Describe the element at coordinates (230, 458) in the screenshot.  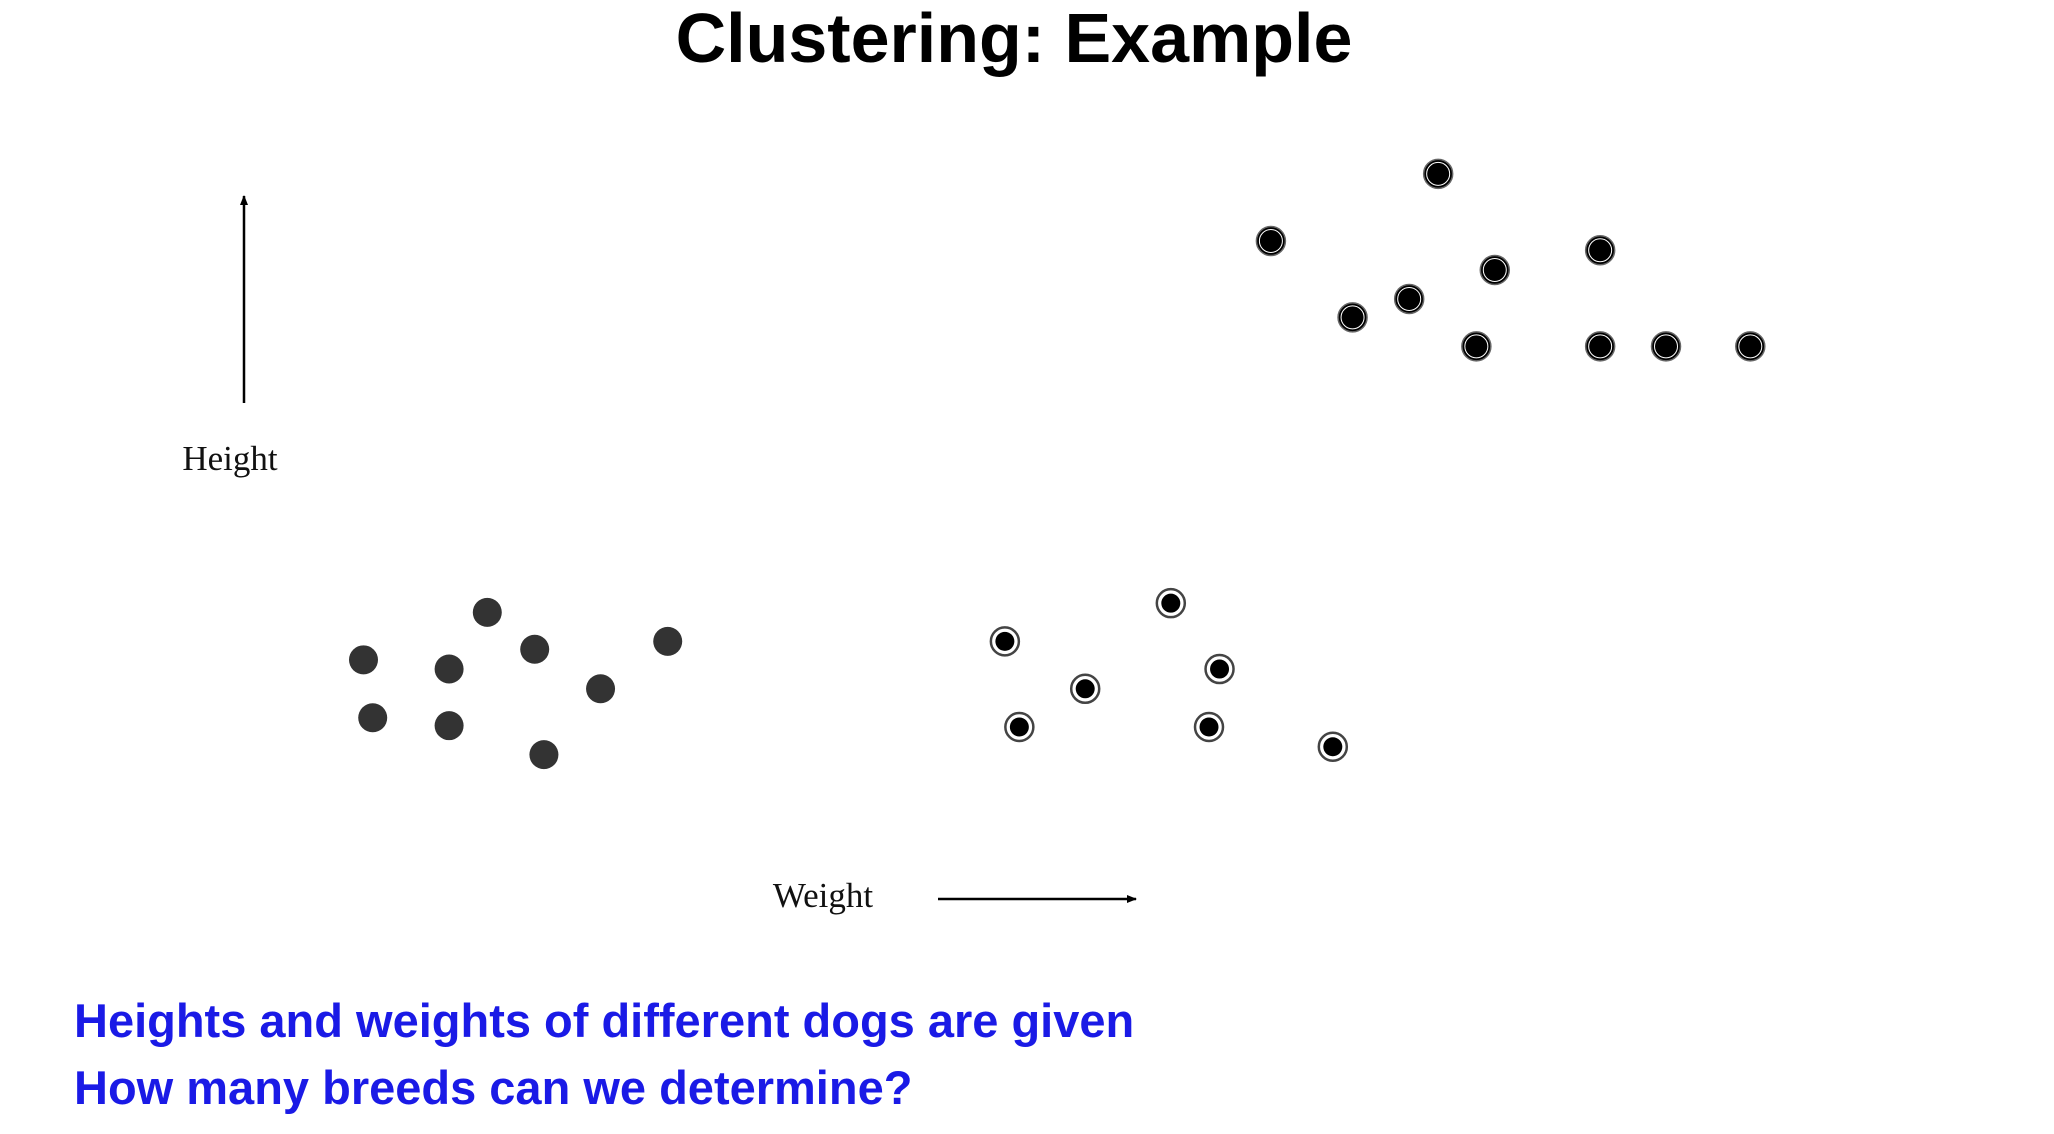
I see `y-axis-label: Height` at that location.